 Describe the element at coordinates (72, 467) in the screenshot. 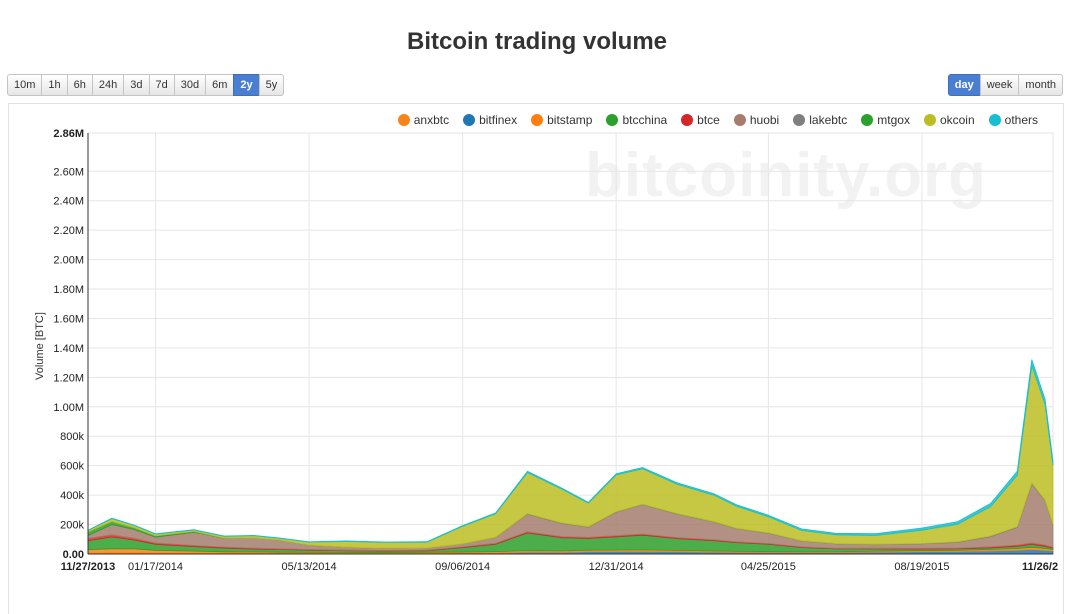

I see `y-tick-label: 600k` at that location.